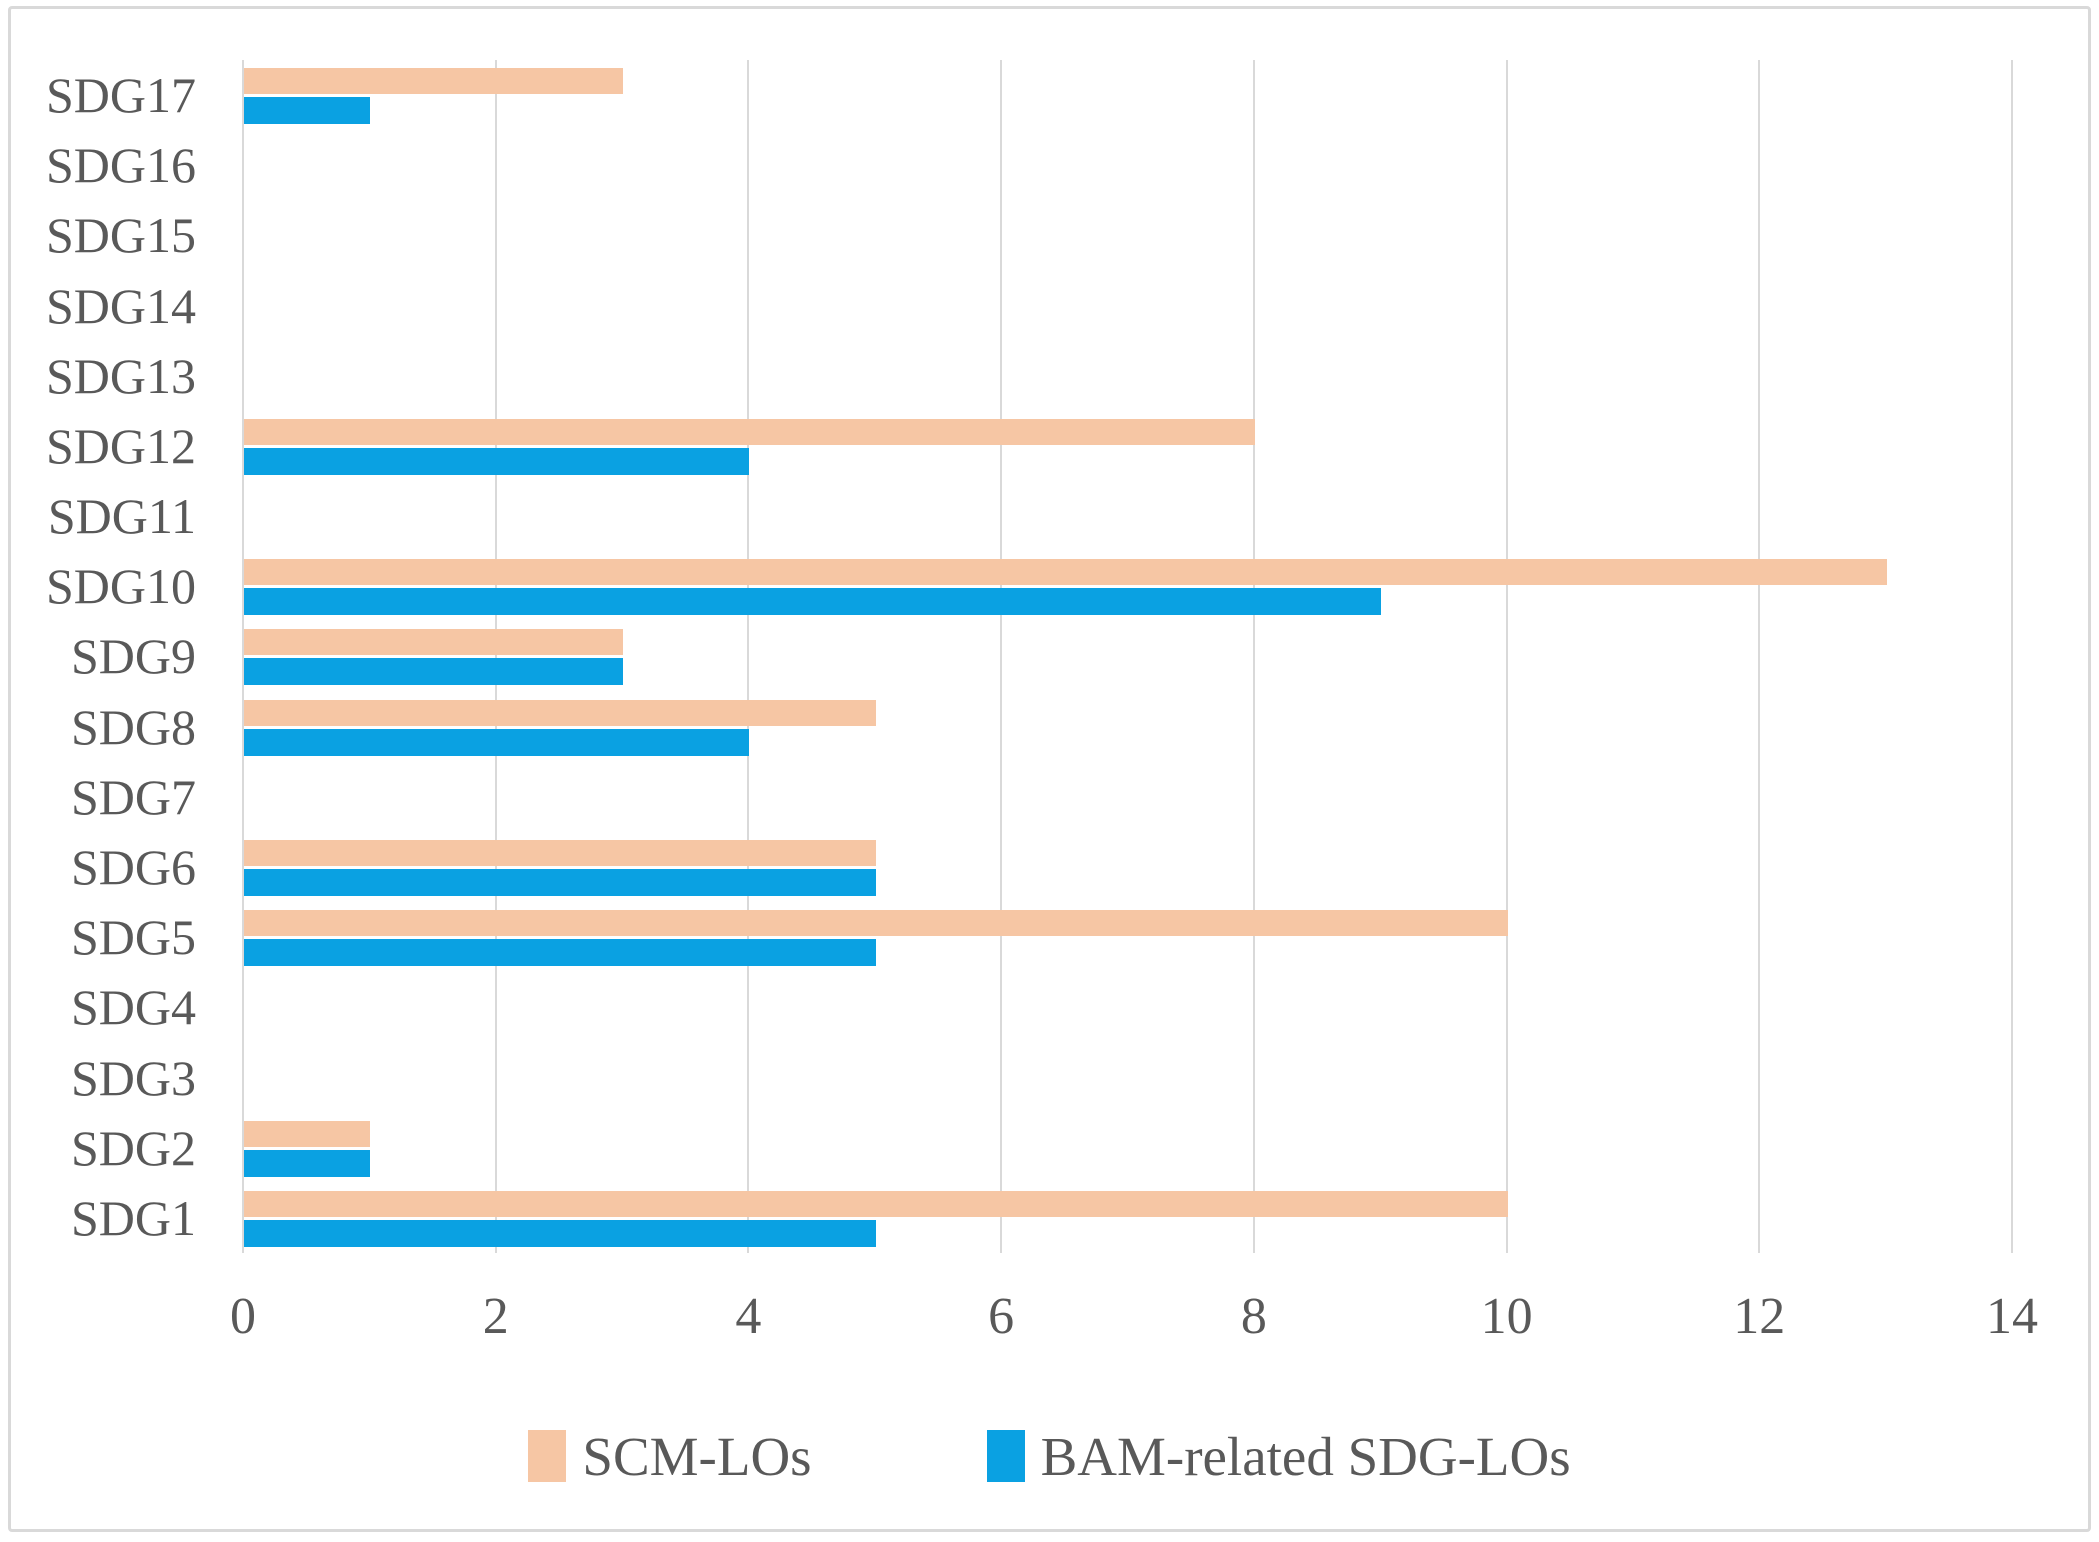  I want to click on y-axis-label-sdg17: SDG17, so click(120, 95).